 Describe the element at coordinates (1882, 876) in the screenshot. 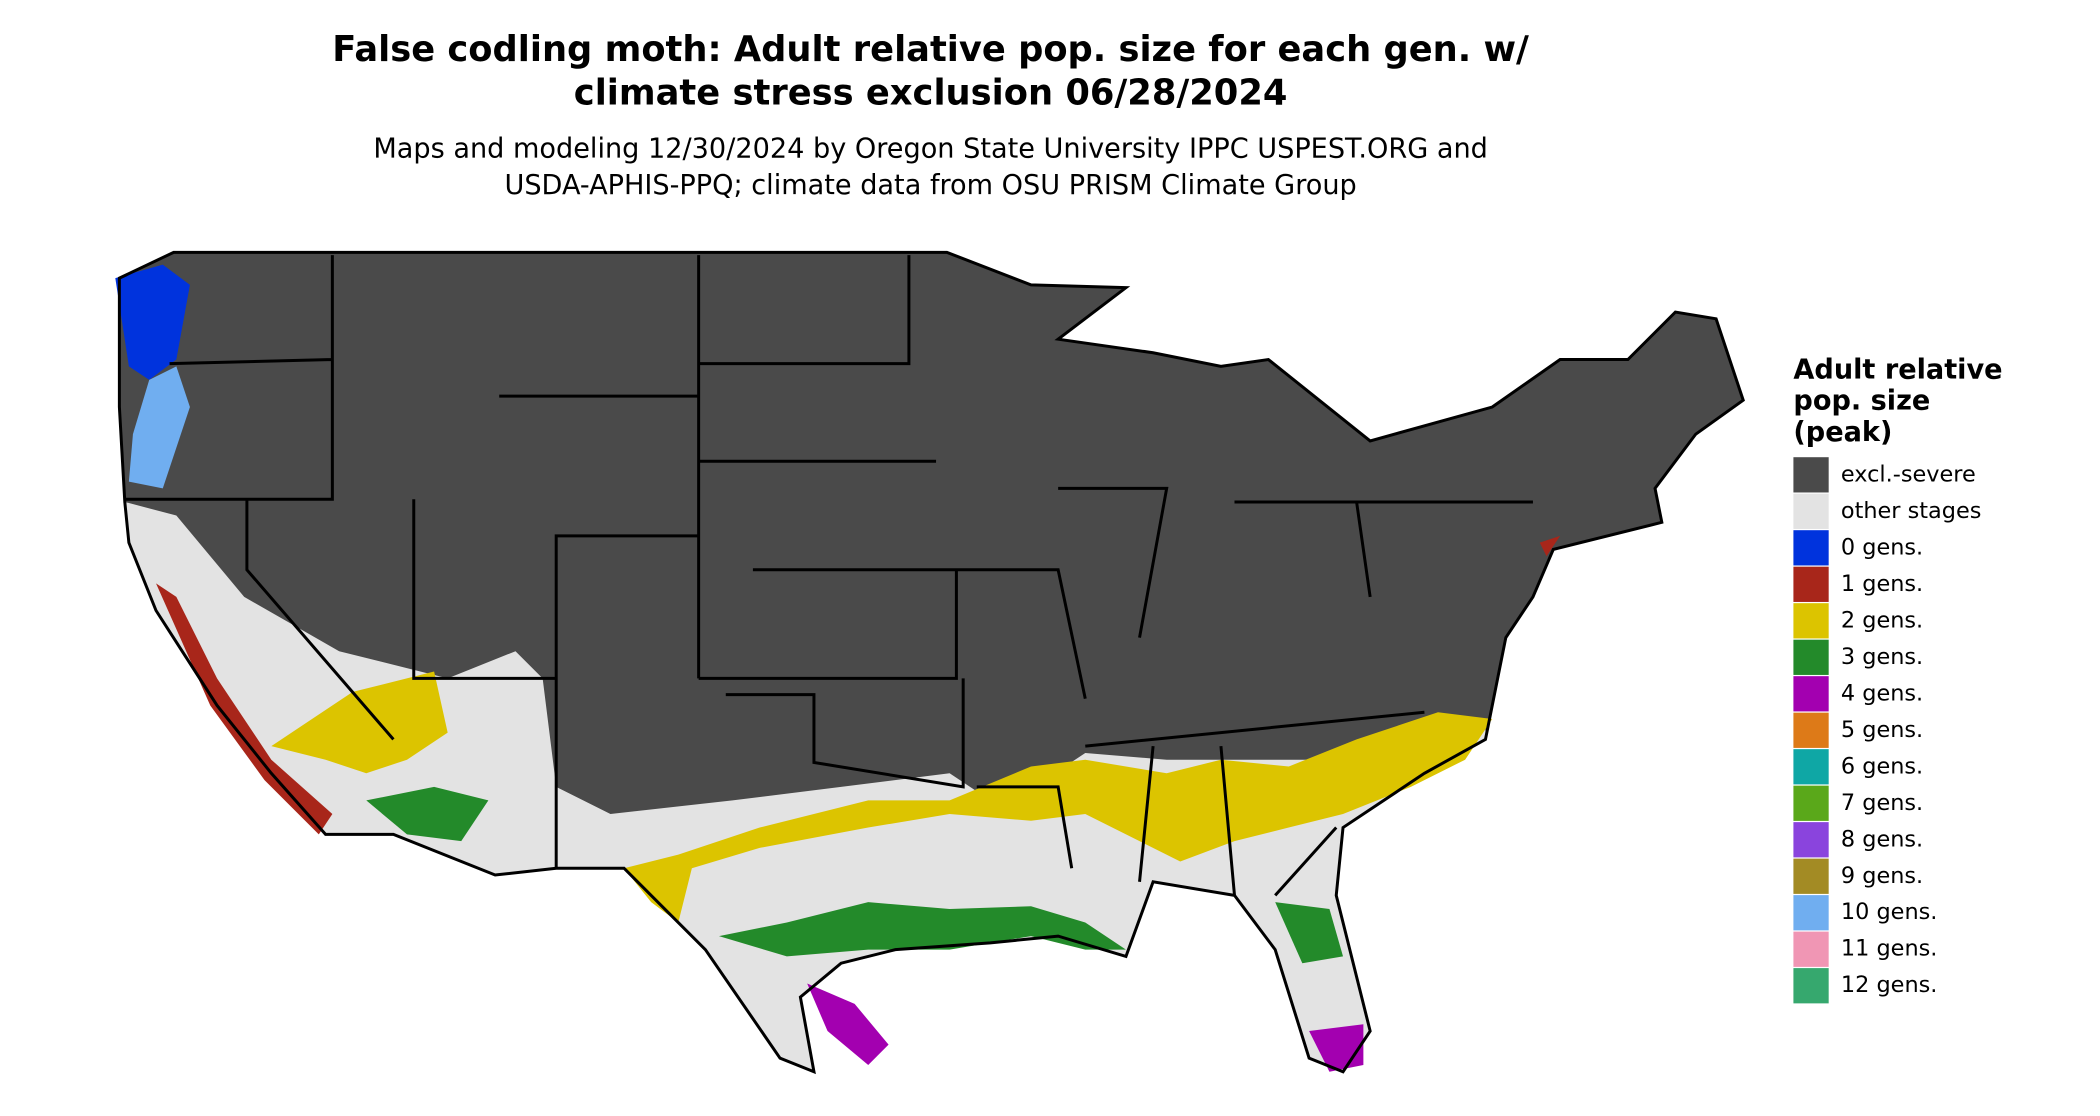

I see `legend-label: 9 gens.` at that location.